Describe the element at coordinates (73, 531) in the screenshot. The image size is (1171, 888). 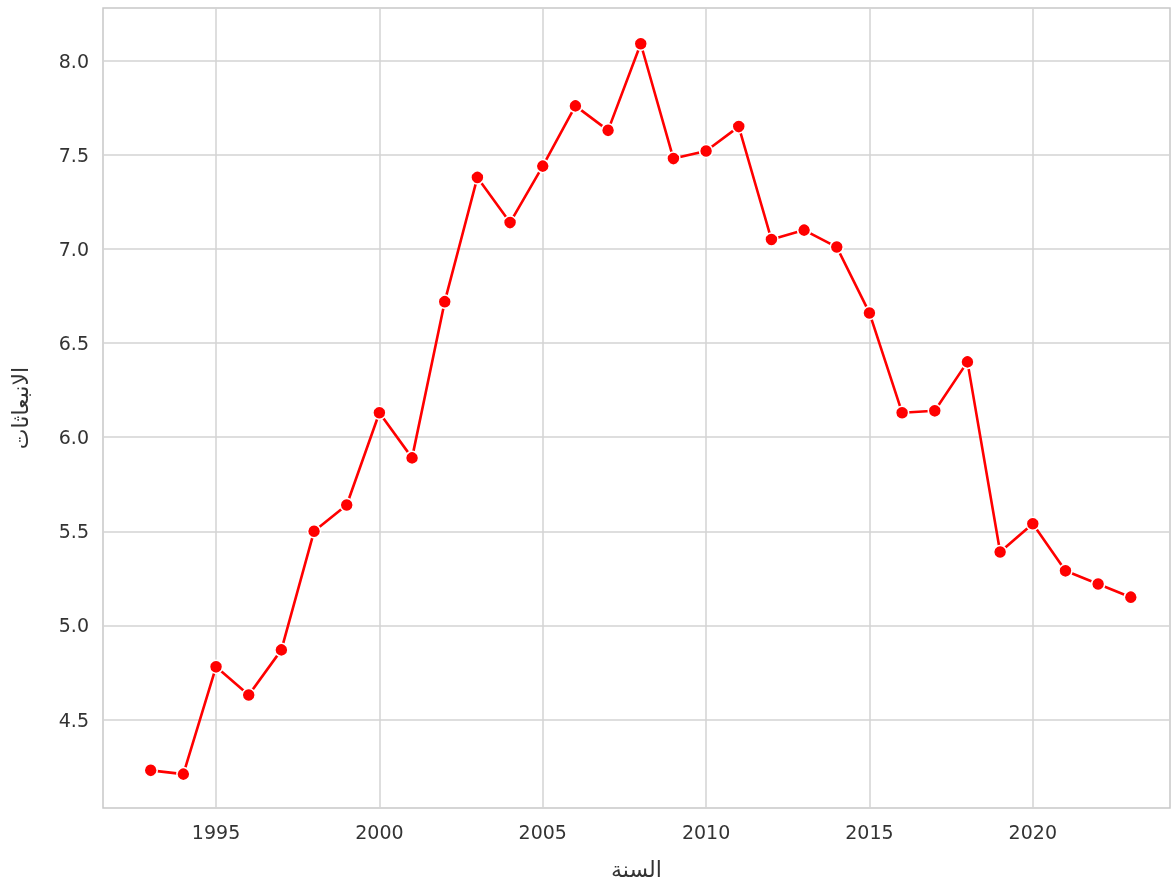
I see `y-tick-label: 5.5` at that location.